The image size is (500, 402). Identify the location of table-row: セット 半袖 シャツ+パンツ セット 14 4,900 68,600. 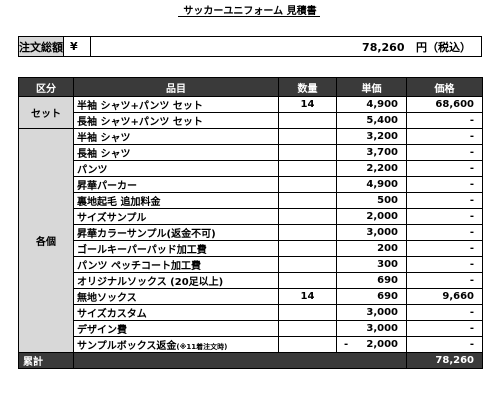
(250, 112).